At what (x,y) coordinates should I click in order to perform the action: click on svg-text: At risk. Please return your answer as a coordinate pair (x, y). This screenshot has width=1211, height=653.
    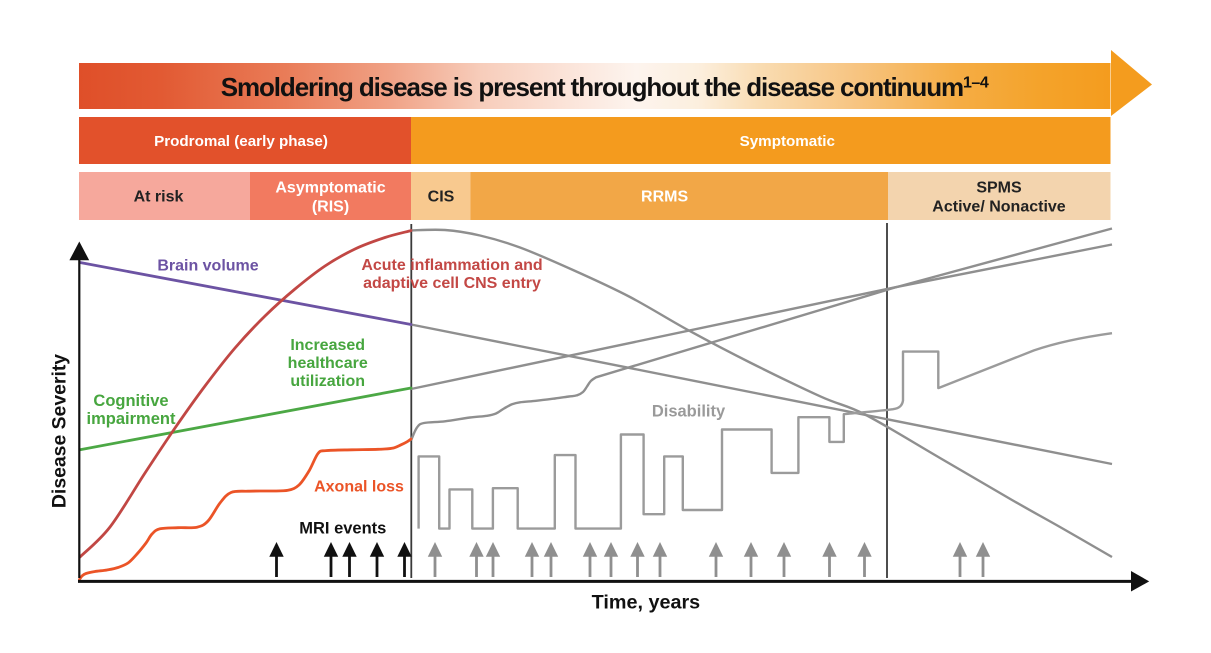
    Looking at the image, I should click on (159, 196).